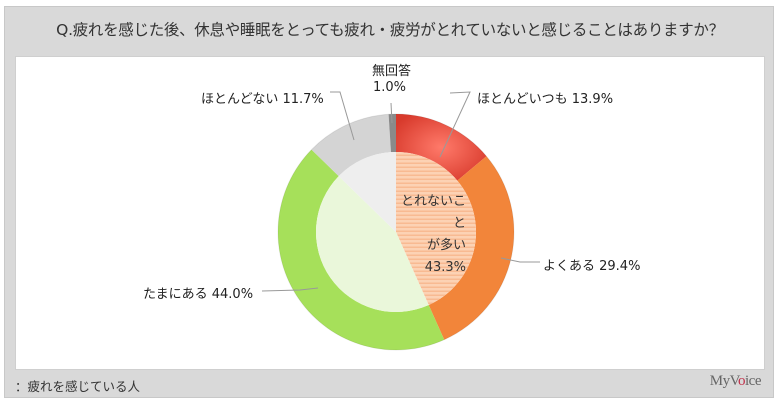 This screenshot has width=780, height=405. I want to click on label-rarely: ほとんどない 11.7%, so click(262, 99).